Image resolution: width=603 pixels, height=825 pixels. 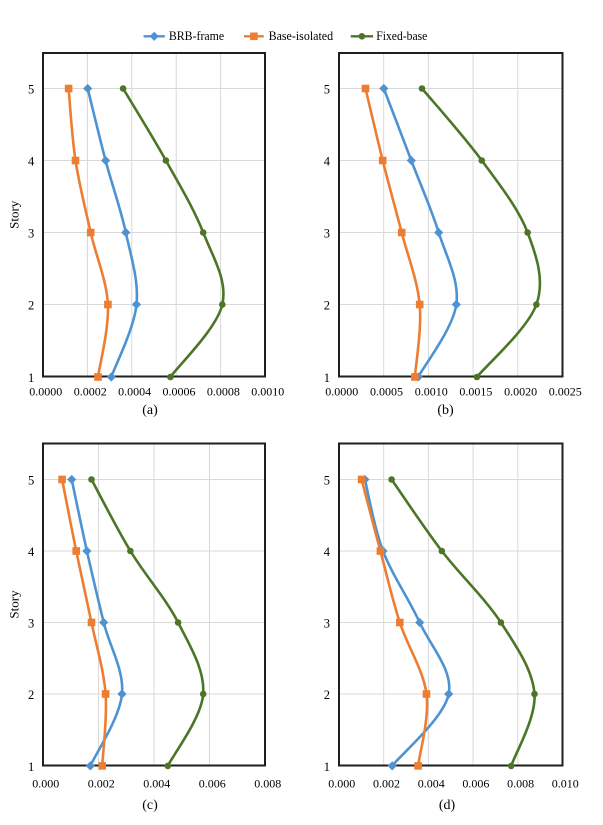 What do you see at coordinates (90, 392) in the screenshot?
I see `svg-text: 0.0002` at bounding box center [90, 392].